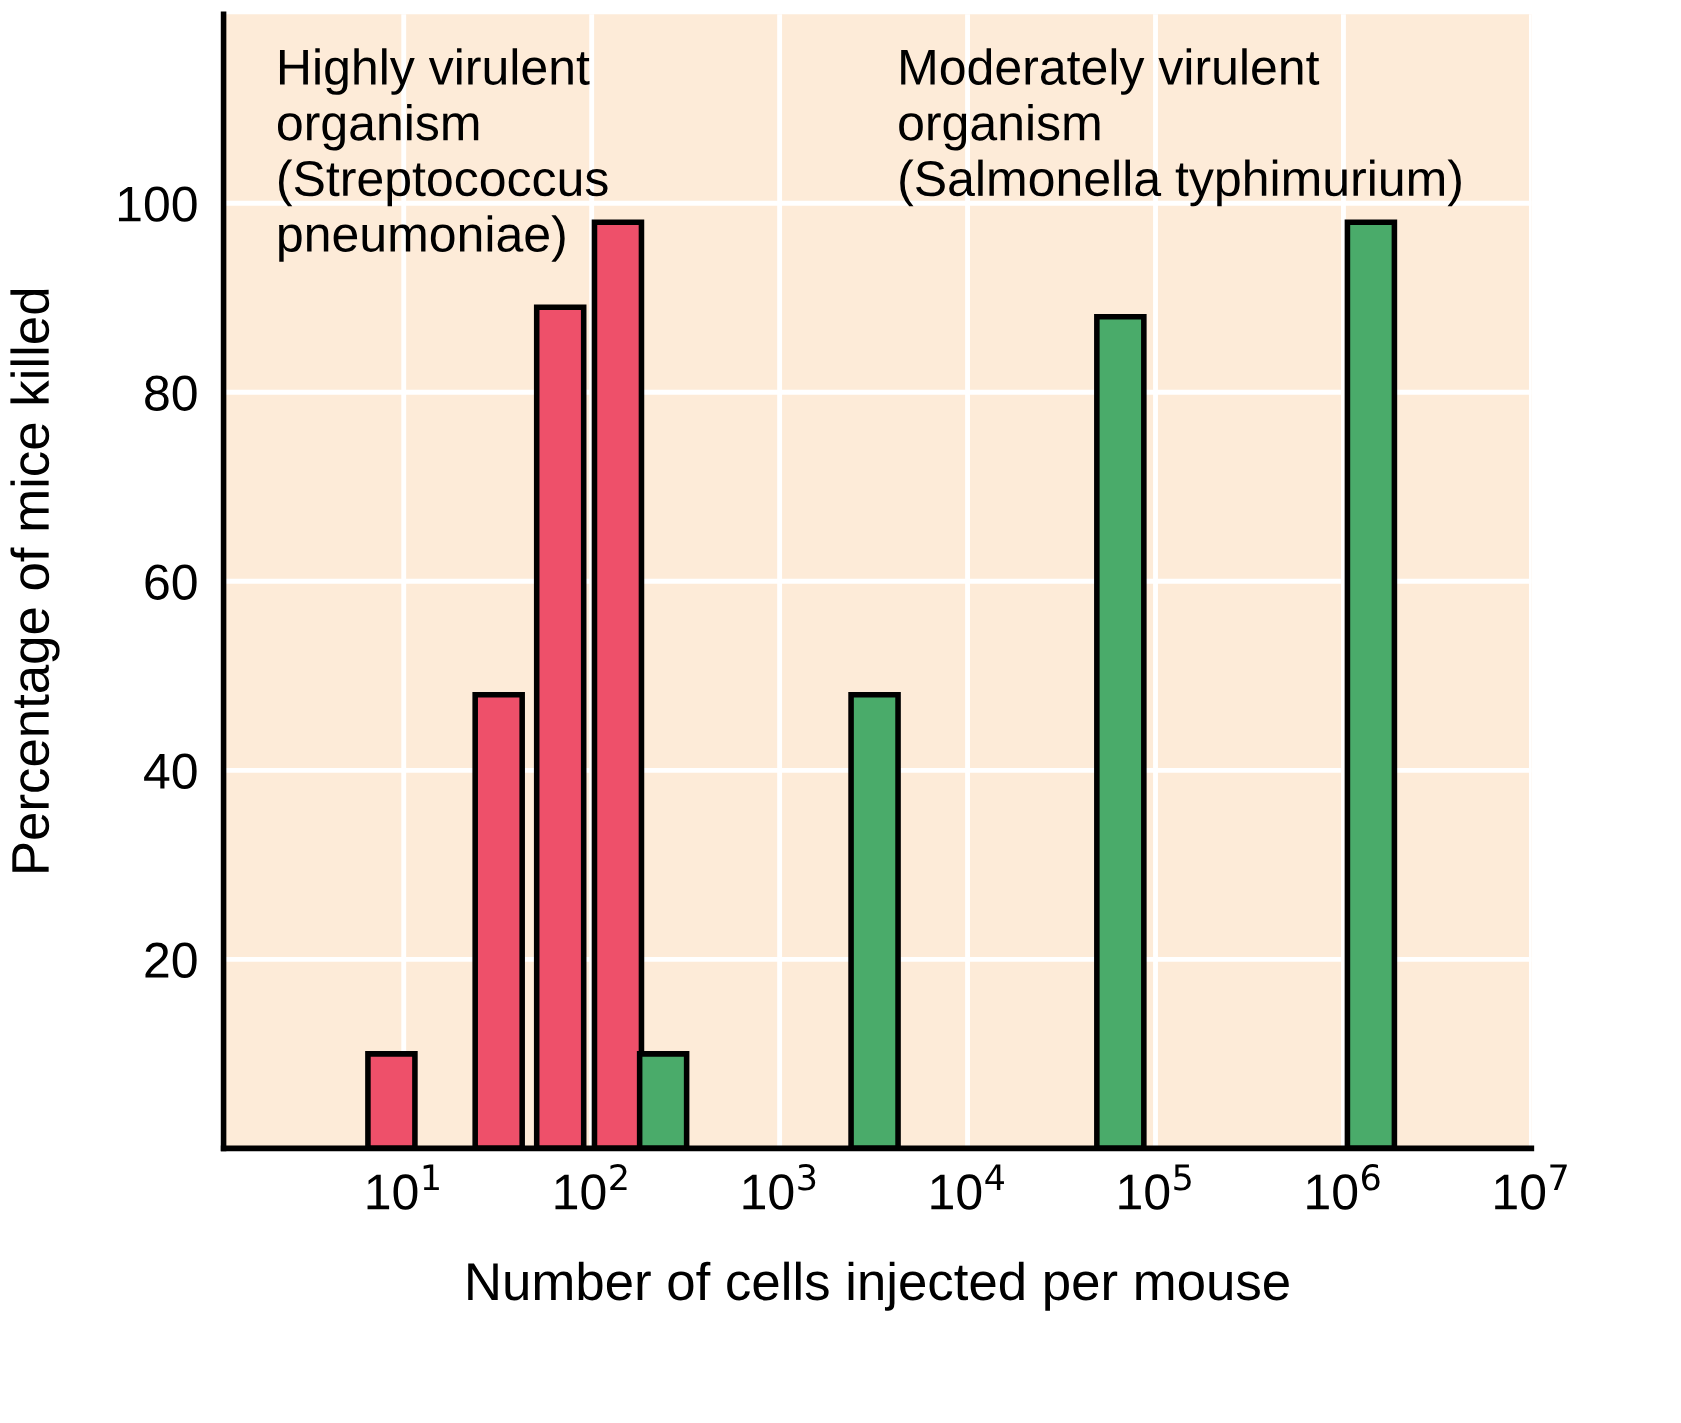 Image resolution: width=1681 pixels, height=1423 pixels. Describe the element at coordinates (170, 771) in the screenshot. I see `y-tick-label: 40` at that location.